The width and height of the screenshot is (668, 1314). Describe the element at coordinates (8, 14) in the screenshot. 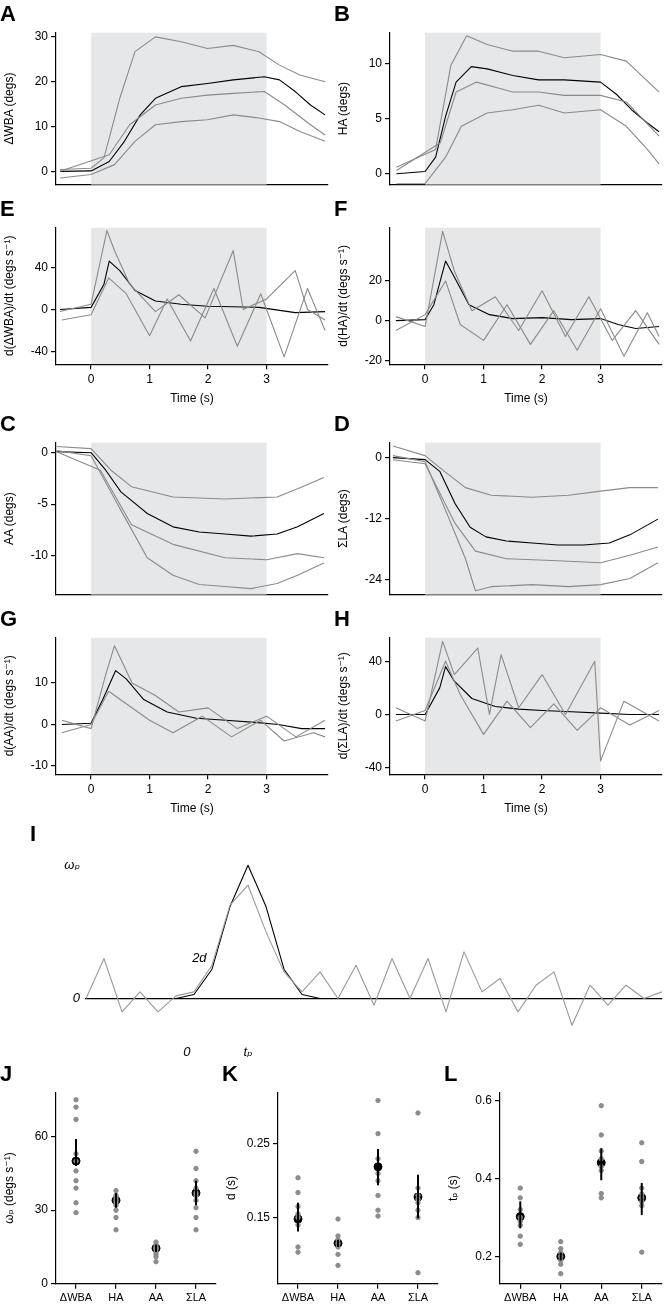

I see `chart-title: A` at that location.